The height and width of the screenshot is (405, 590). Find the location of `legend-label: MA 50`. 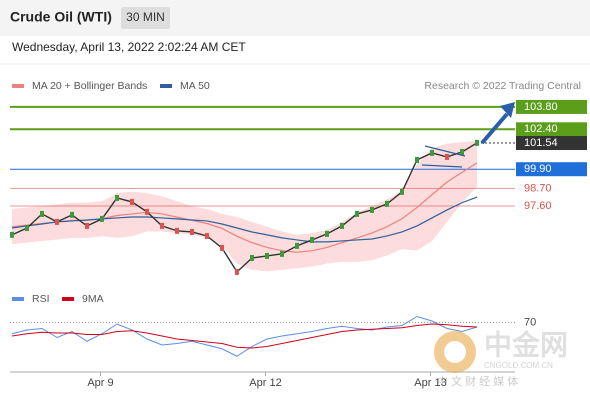

legend-label: MA 50 is located at coordinates (195, 86).